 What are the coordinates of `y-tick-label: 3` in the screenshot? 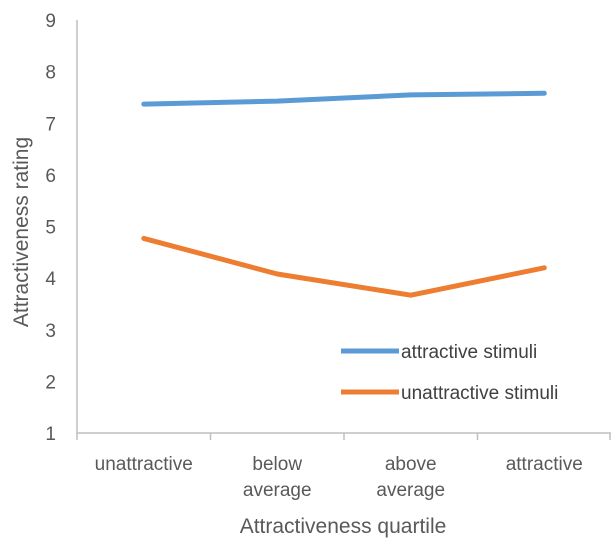 It's located at (50, 331).